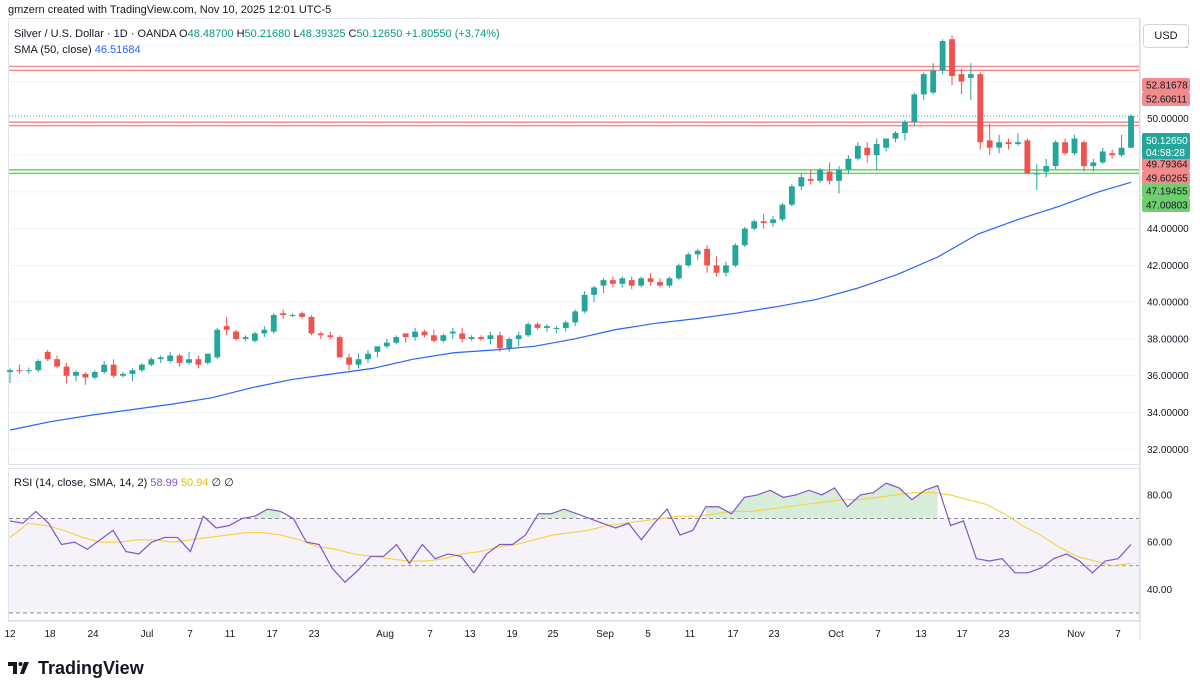 This screenshot has height=692, width=1200. Describe the element at coordinates (1168, 229) in the screenshot. I see `price-tick-label: 44.00000` at that location.